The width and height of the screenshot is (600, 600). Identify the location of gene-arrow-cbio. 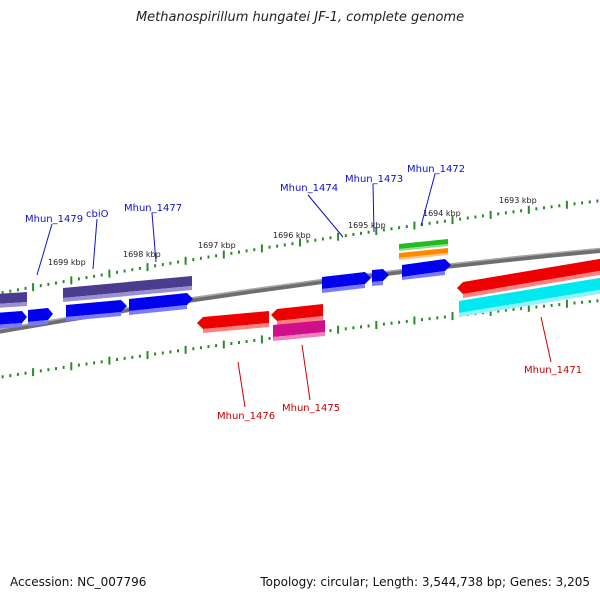
(96, 310).